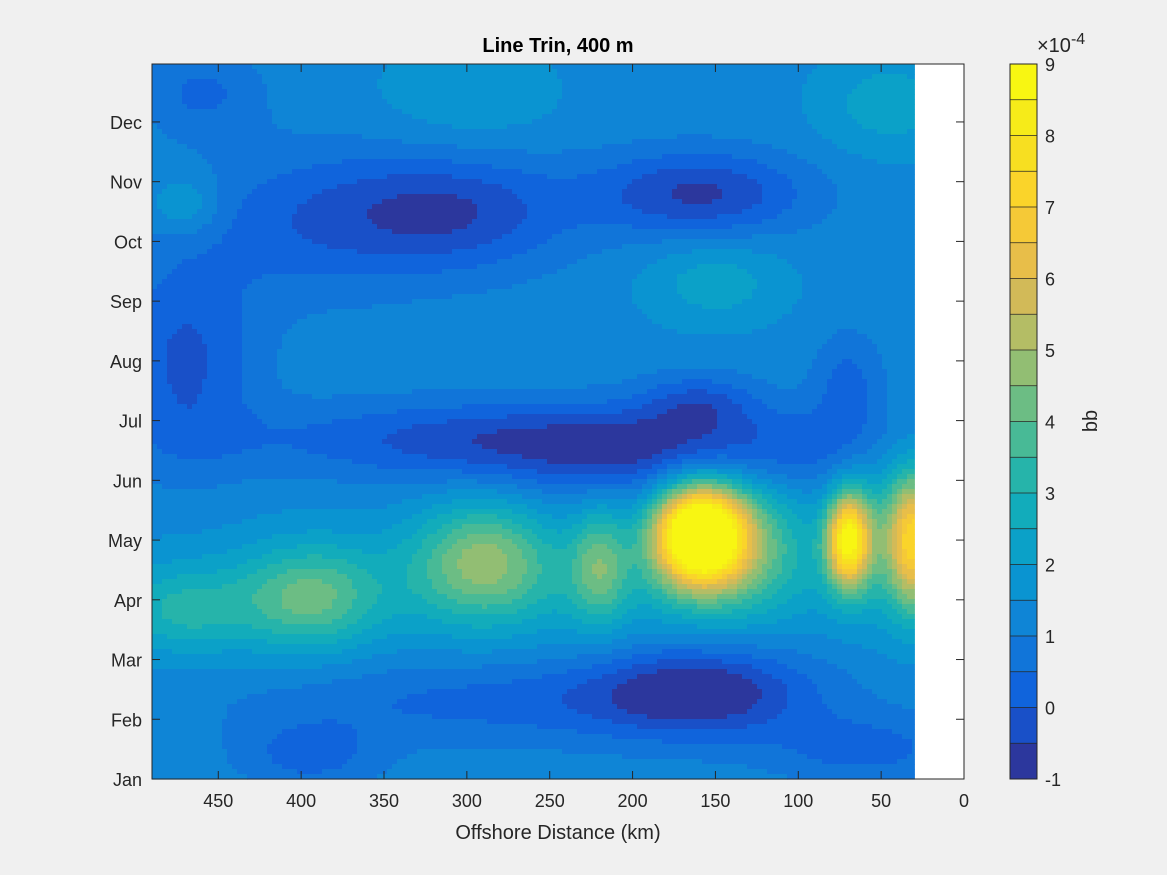 The image size is (1167, 875). I want to click on colorbar-tick-label: 7, so click(1050, 208).